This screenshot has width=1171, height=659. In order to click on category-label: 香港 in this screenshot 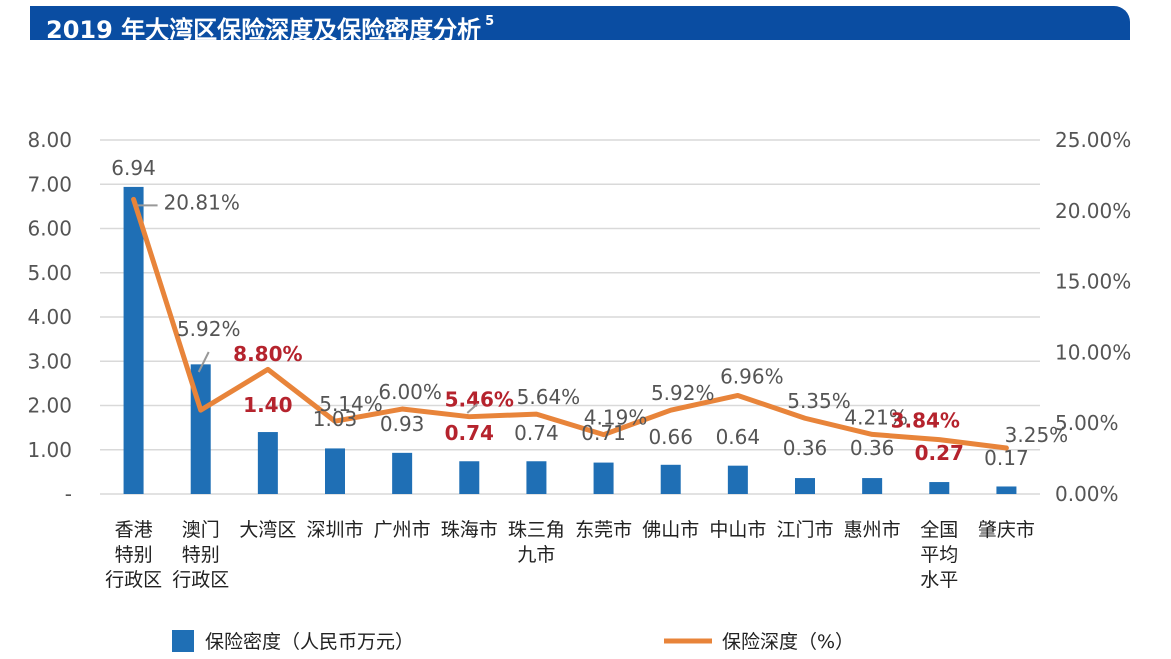, I will do `click(134, 530)`.